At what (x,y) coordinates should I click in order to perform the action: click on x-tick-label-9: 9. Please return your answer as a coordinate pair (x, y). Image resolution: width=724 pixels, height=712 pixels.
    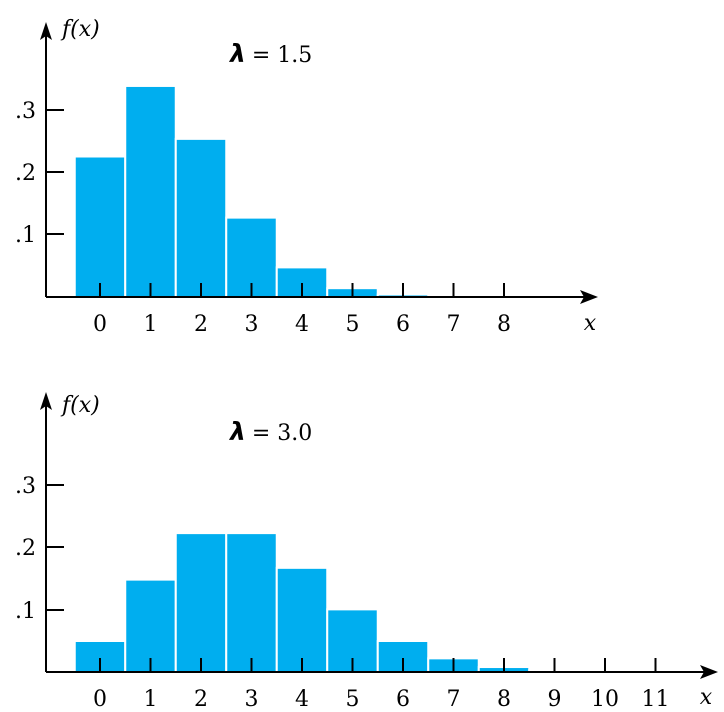
    Looking at the image, I should click on (555, 699).